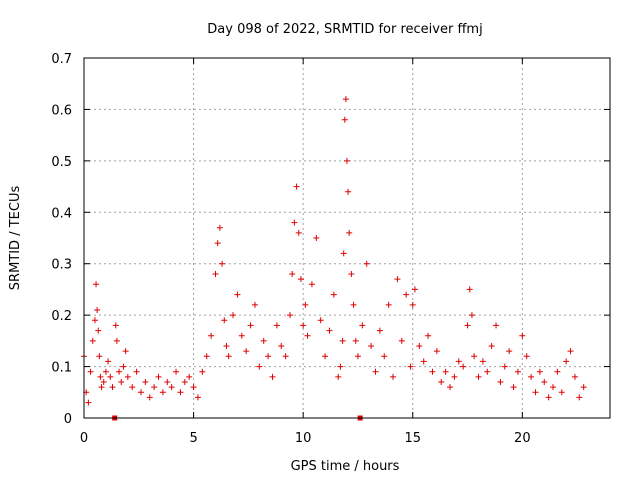 Image resolution: width=640 pixels, height=480 pixels. I want to click on y-tick-label: 0.6, so click(61, 110).